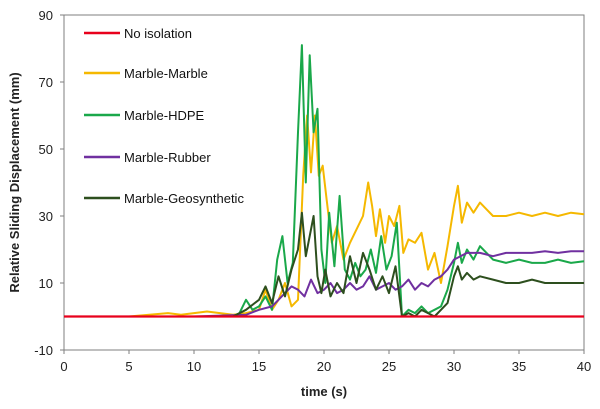  Describe the element at coordinates (46, 283) in the screenshot. I see `y-tick-label: 10` at that location.